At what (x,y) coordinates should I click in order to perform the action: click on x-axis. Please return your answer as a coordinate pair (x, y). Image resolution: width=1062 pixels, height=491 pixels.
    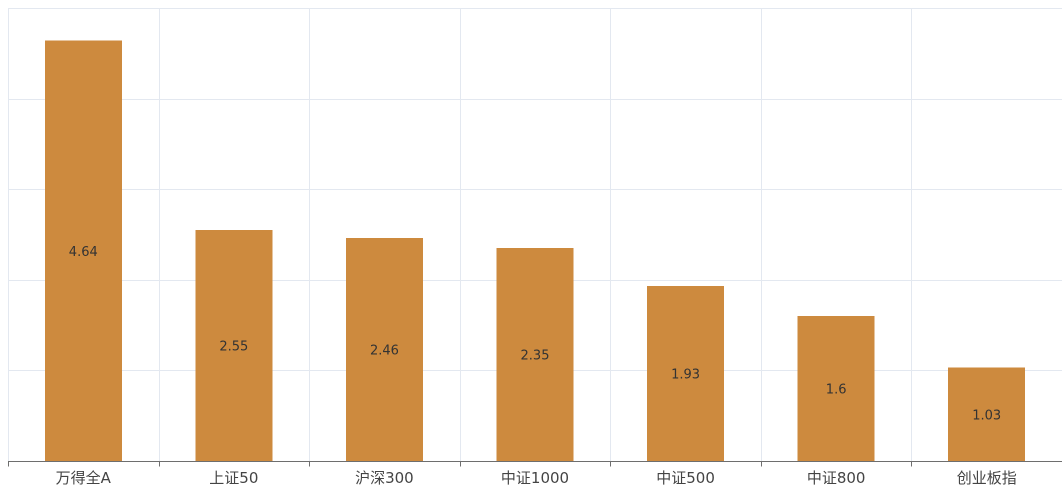
    Looking at the image, I should click on (535, 464).